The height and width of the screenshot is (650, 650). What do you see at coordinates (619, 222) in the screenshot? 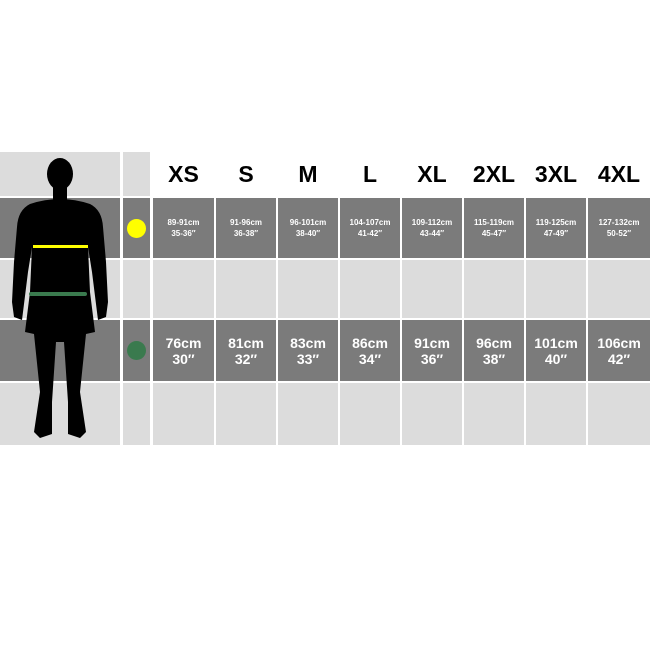
I see `chest-cm-value: 127-132cm` at bounding box center [619, 222].